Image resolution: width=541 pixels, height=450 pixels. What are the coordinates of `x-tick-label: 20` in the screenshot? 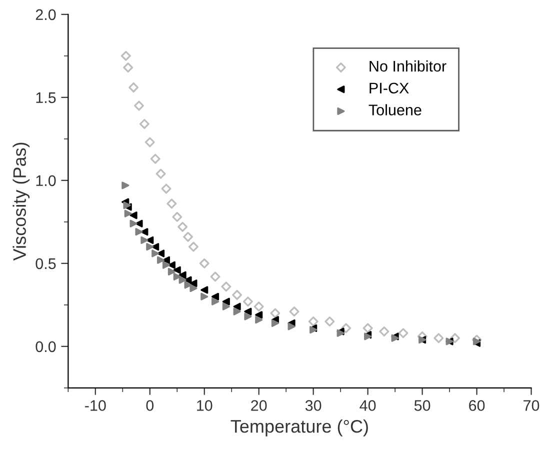 It's located at (259, 405).